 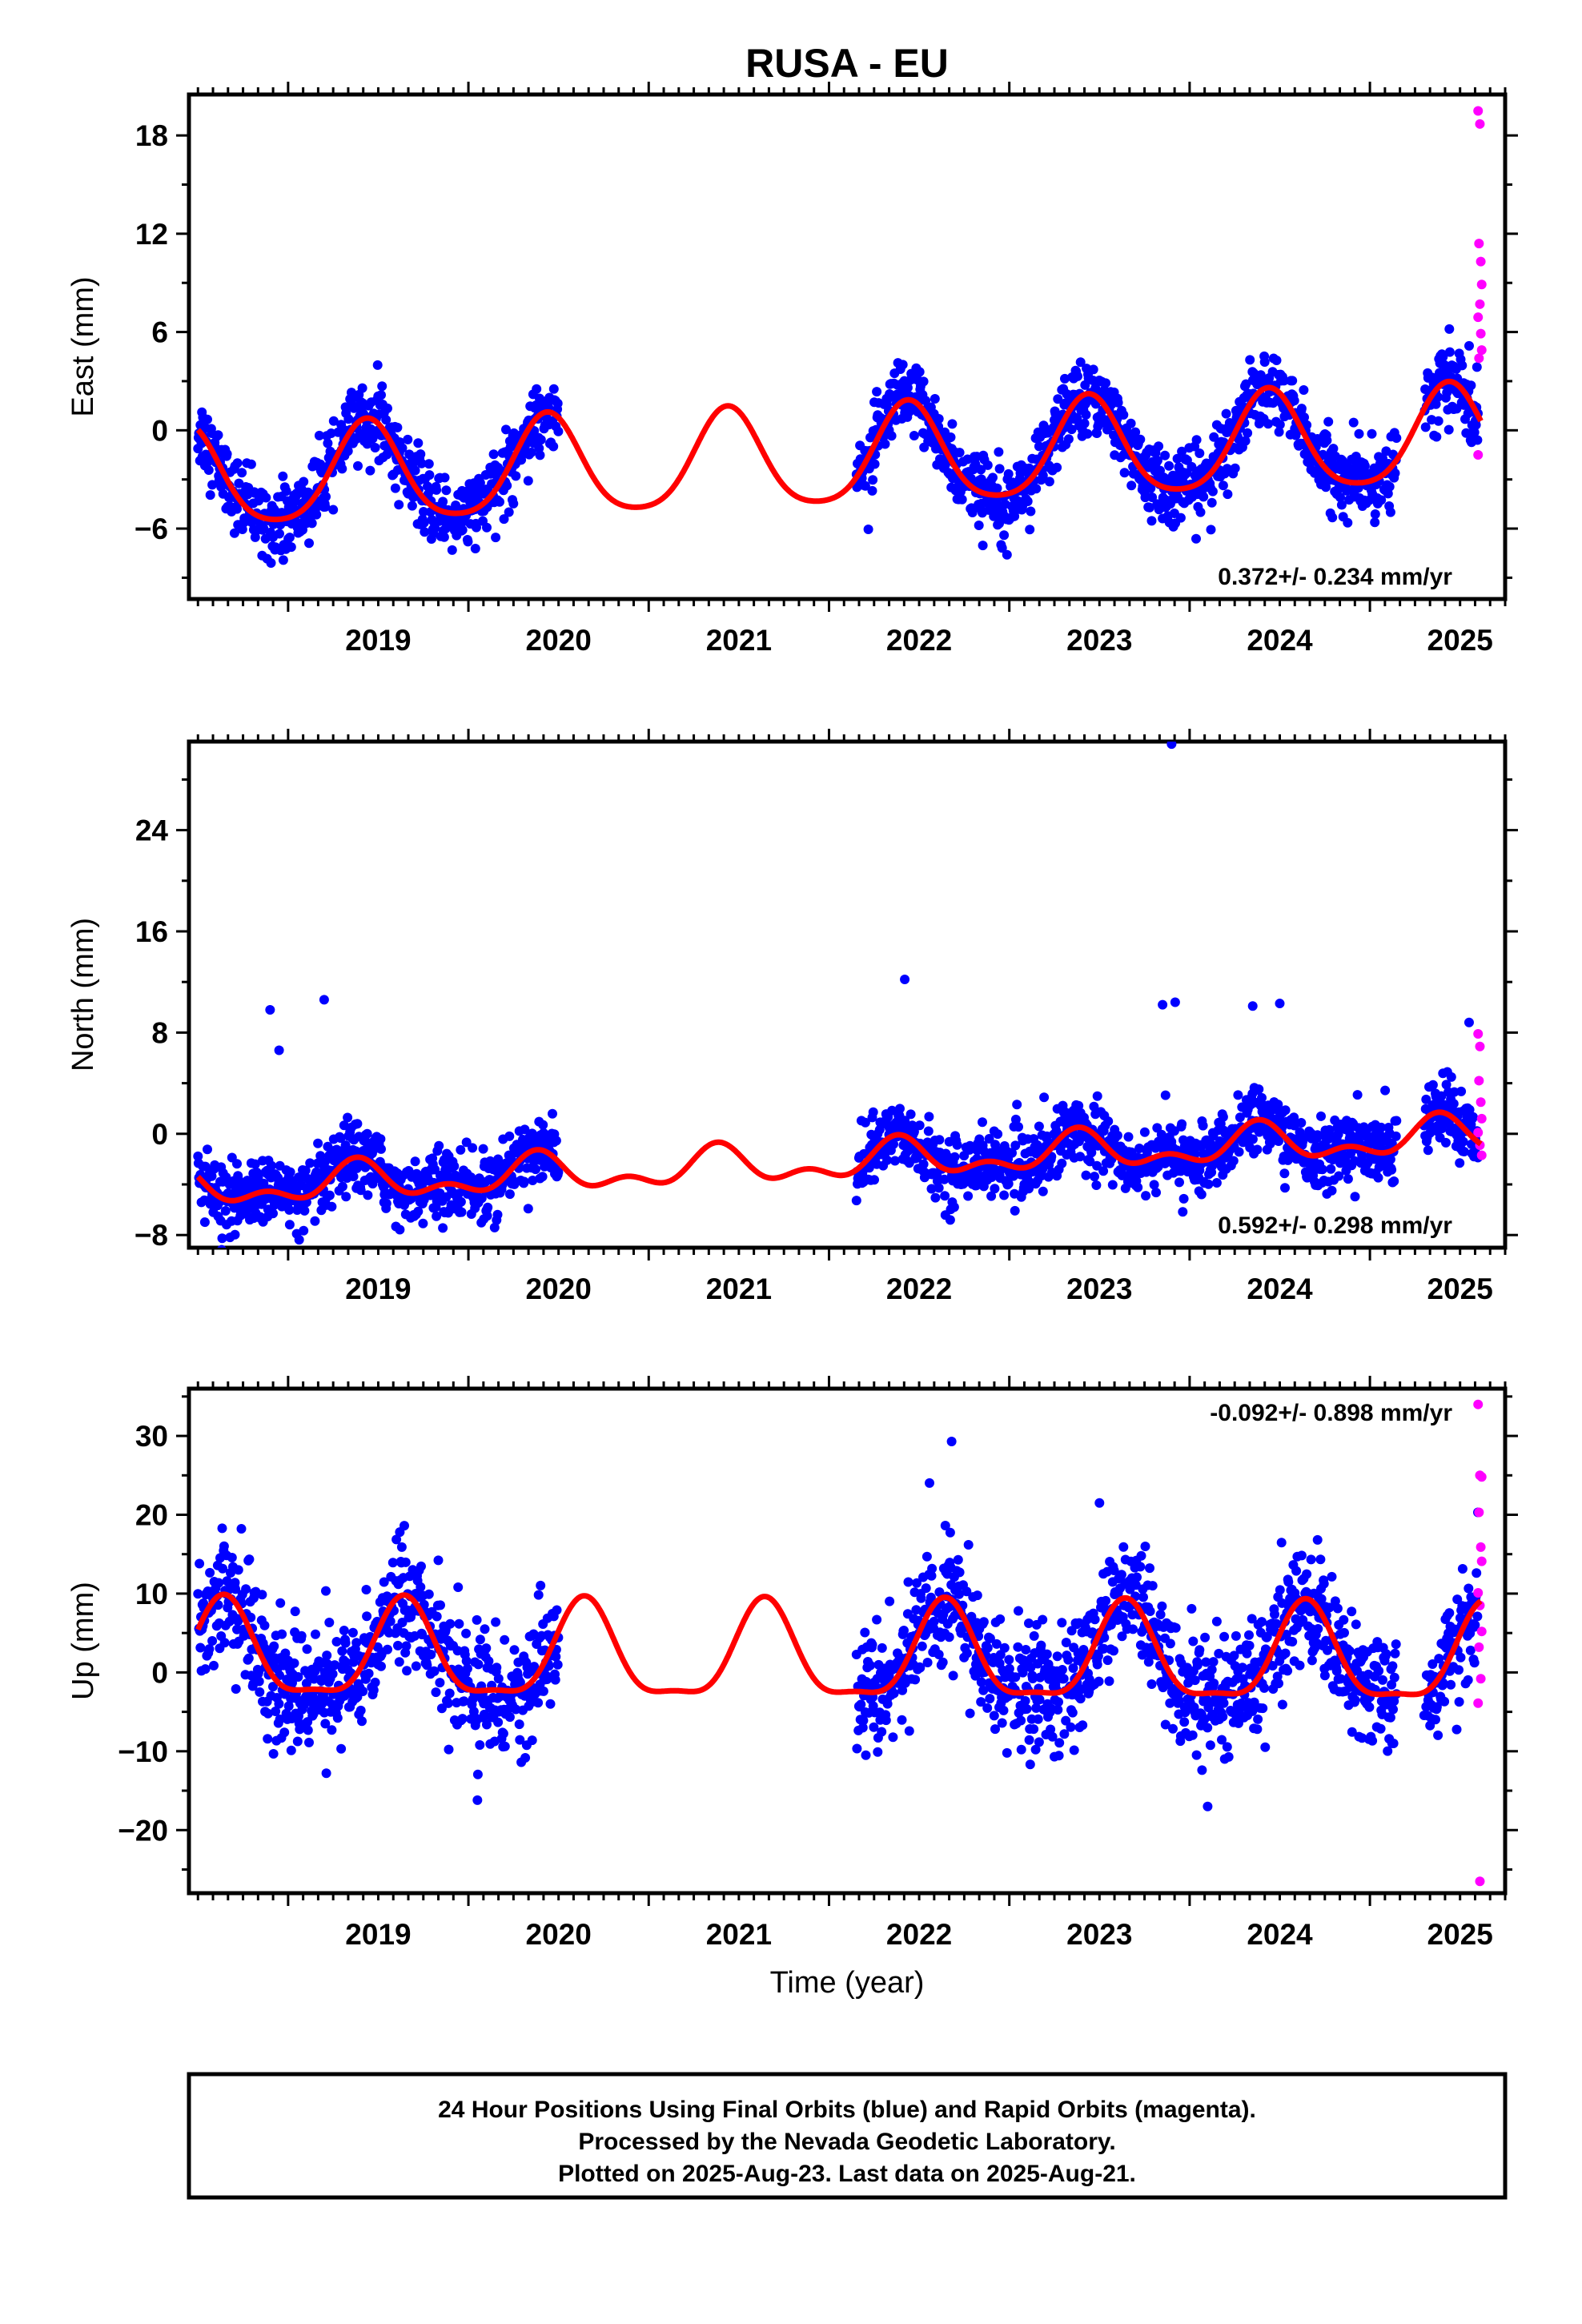 I want to click on x-tick-label: 2023, so click(x=1099, y=1934).